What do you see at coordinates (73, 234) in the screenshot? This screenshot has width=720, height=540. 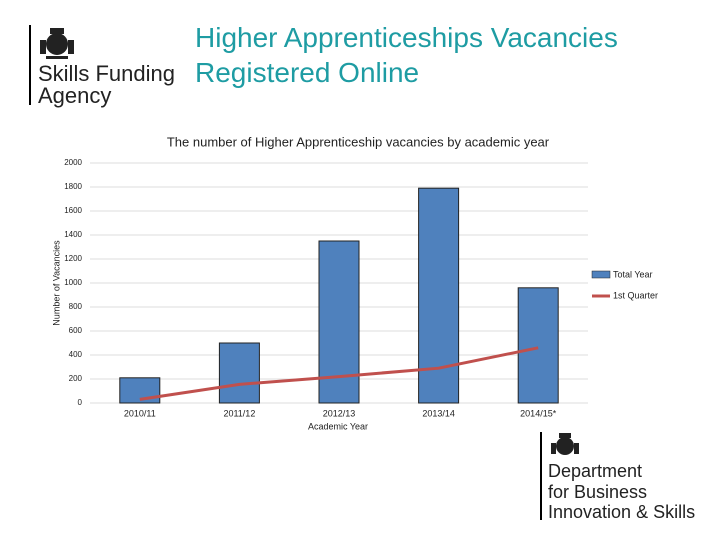 I see `y-tick-label: 1400` at bounding box center [73, 234].